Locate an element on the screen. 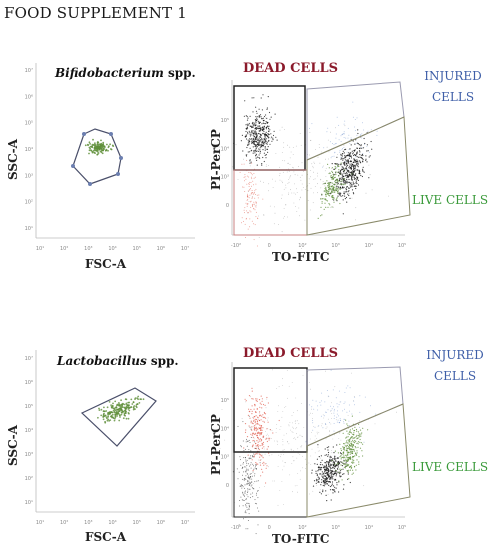 This screenshot has height=550, width=500. x-tick-label: 10³ is located at coordinates (88, 523).